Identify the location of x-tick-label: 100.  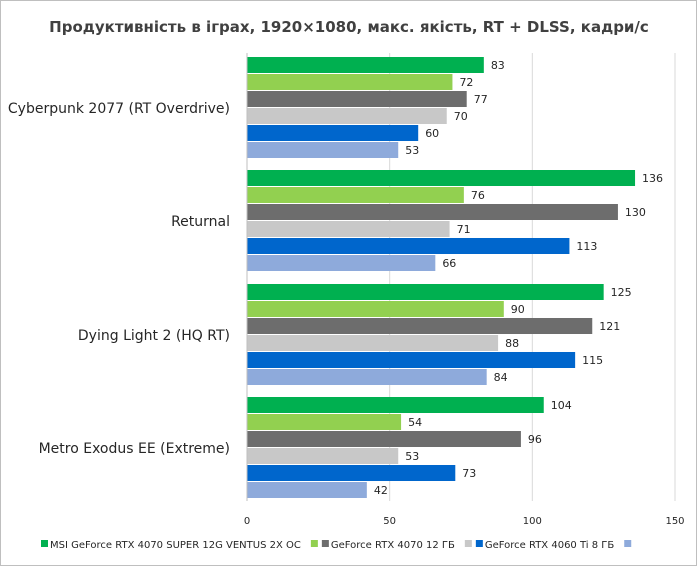
(532, 521).